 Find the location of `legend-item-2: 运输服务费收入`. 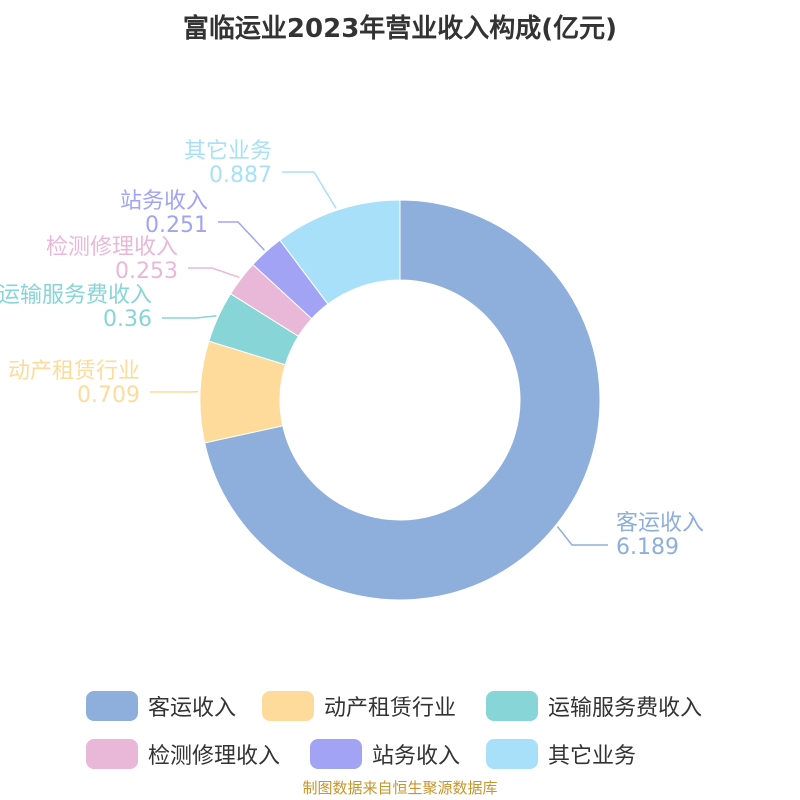

legend-item-2: 运输服务费收入 is located at coordinates (594, 706).